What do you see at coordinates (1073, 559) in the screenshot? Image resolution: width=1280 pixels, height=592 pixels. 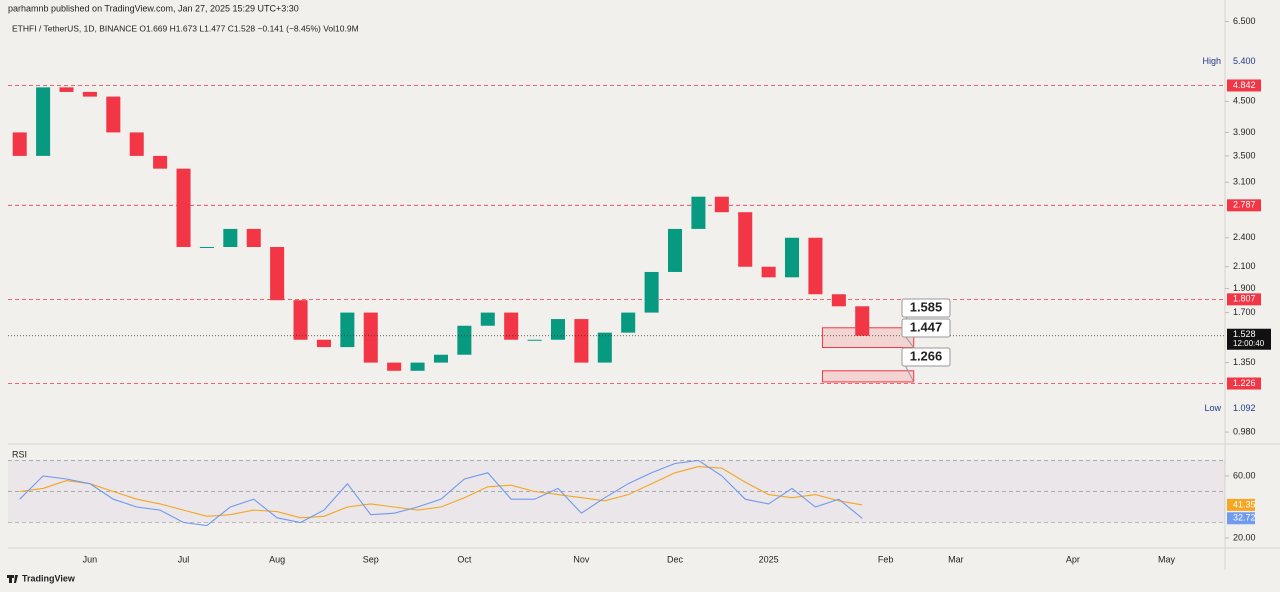 I see `x-tick-label: Apr` at bounding box center [1073, 559].